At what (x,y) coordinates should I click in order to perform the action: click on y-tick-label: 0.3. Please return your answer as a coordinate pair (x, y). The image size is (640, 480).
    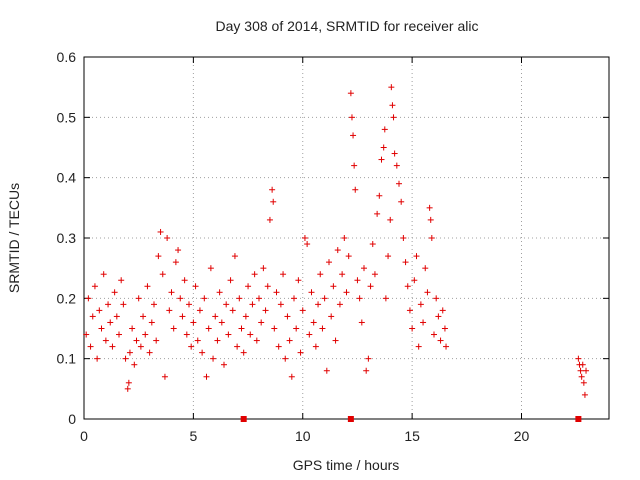
    Looking at the image, I should click on (67, 238).